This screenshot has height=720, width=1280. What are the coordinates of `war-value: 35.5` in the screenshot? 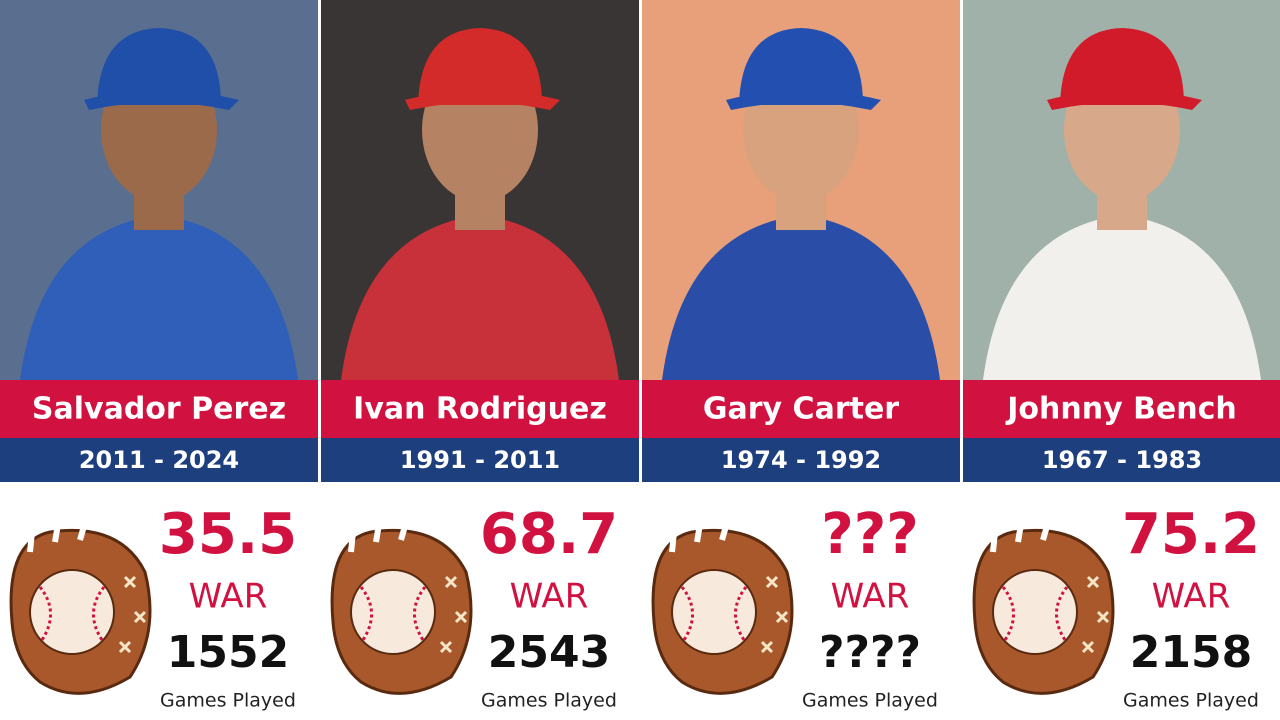 It's located at (228, 534).